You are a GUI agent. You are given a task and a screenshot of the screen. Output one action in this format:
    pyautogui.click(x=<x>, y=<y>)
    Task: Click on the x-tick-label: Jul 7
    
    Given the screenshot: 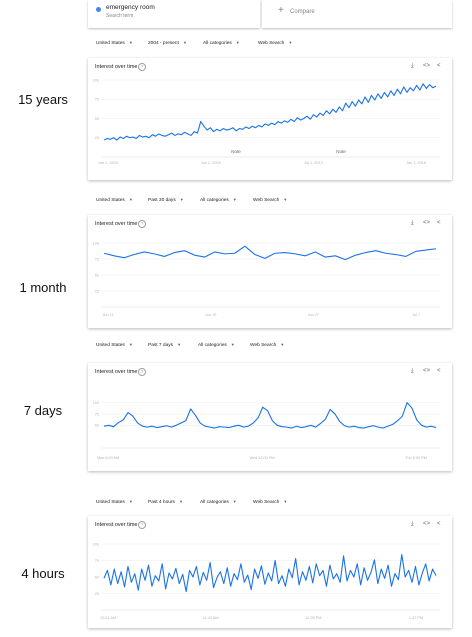 What is the action you would take?
    pyautogui.click(x=416, y=315)
    